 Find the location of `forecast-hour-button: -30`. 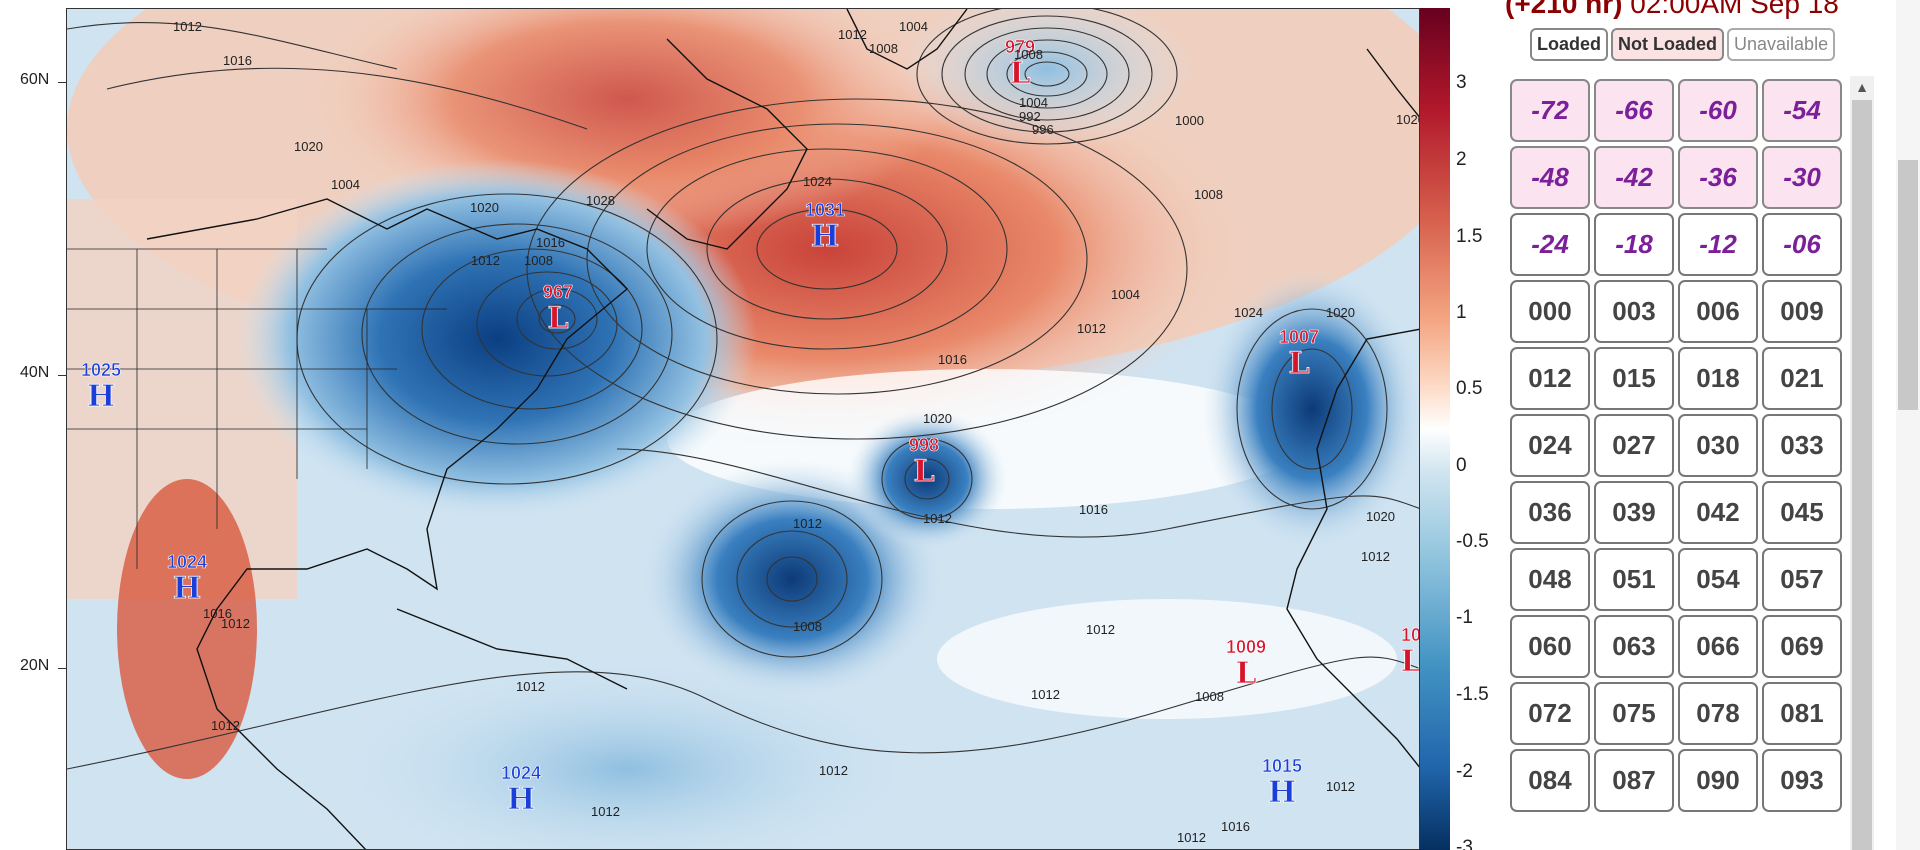

forecast-hour-button: -30 is located at coordinates (1802, 177).